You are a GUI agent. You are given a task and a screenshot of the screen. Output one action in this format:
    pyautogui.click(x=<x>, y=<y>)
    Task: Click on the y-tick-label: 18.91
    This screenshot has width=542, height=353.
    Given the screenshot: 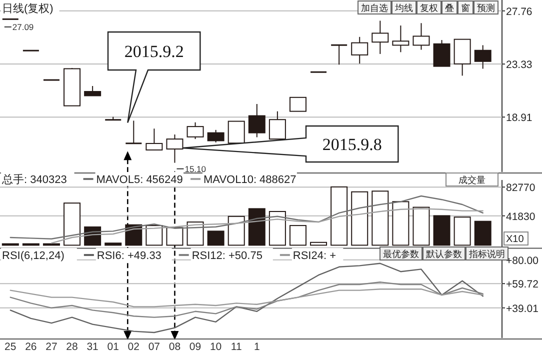 What is the action you would take?
    pyautogui.click(x=519, y=118)
    